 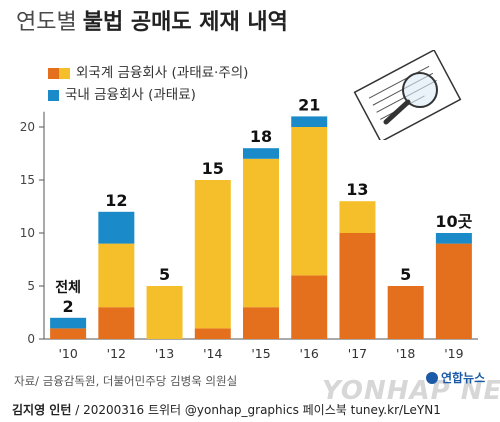 What do you see at coordinates (309, 104) in the screenshot?
I see `total-label: 21` at bounding box center [309, 104].